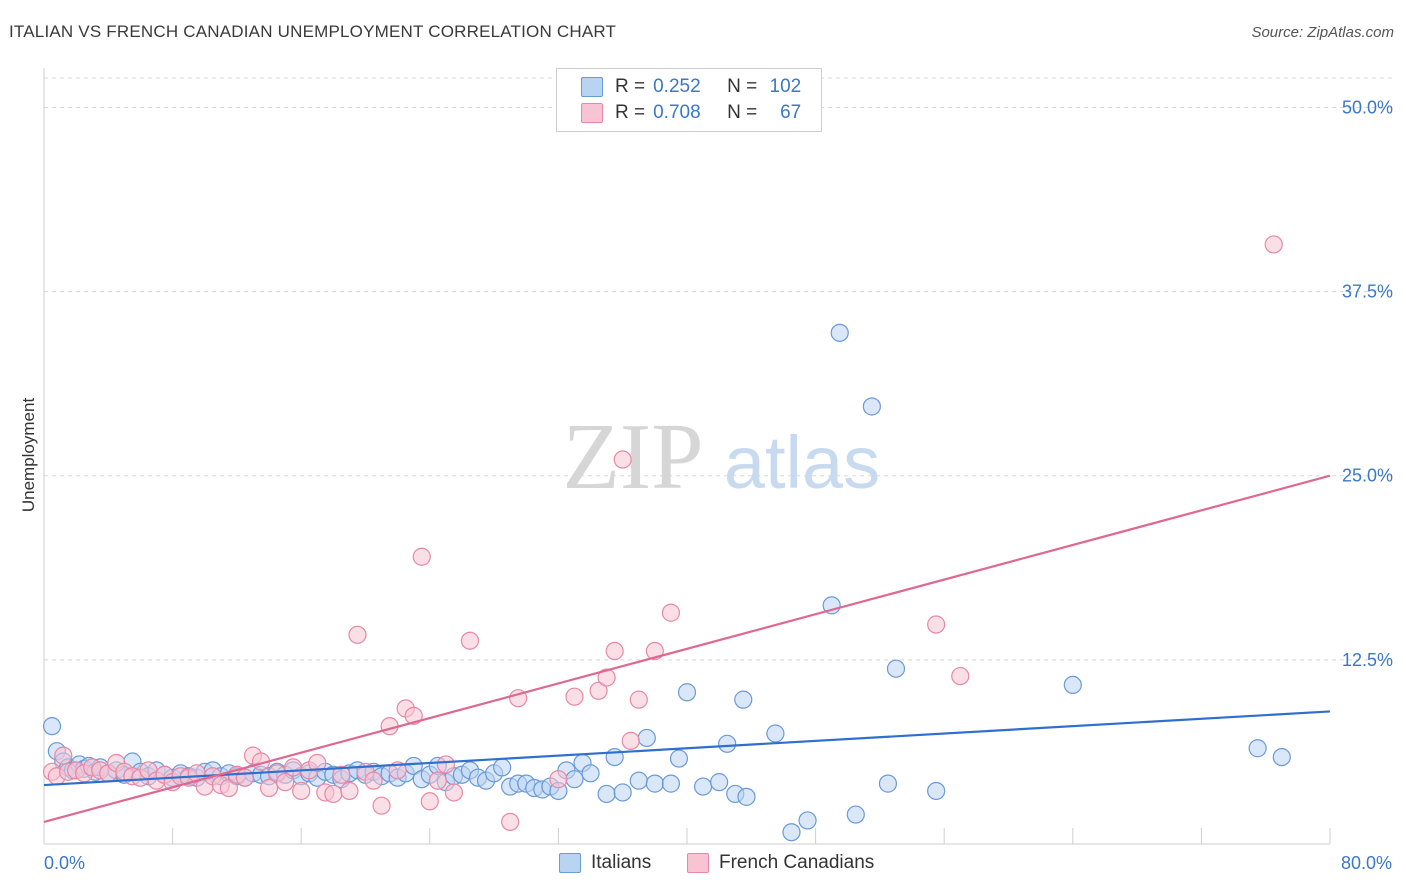 The width and height of the screenshot is (1406, 892). I want to click on legend-item-french-canadians: French Canadians, so click(780, 863).